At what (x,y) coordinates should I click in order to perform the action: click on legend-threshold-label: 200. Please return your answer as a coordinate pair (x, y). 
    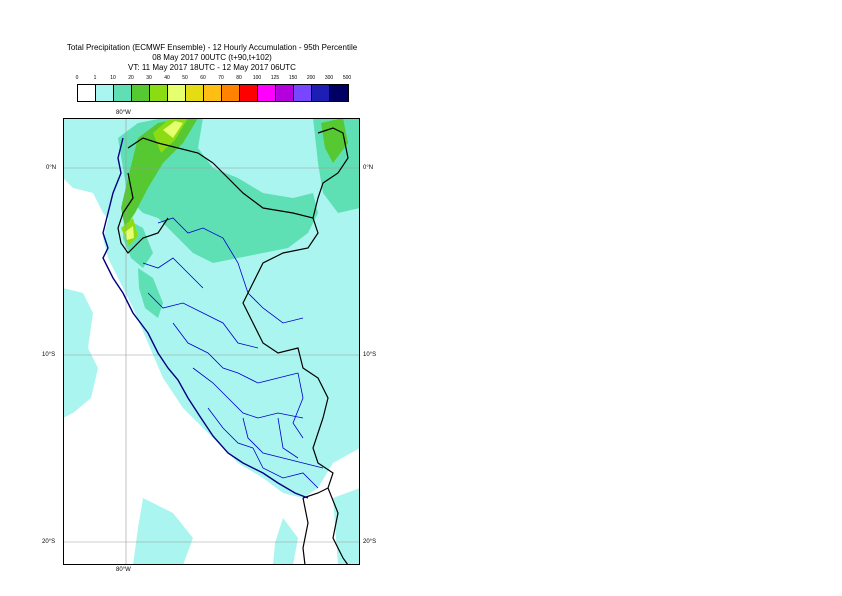
    Looking at the image, I should click on (311, 78).